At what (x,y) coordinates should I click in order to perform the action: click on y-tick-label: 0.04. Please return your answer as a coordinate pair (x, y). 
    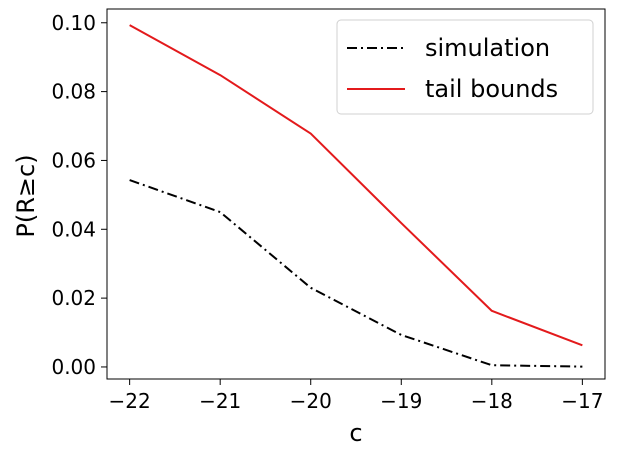
    Looking at the image, I should click on (73, 229).